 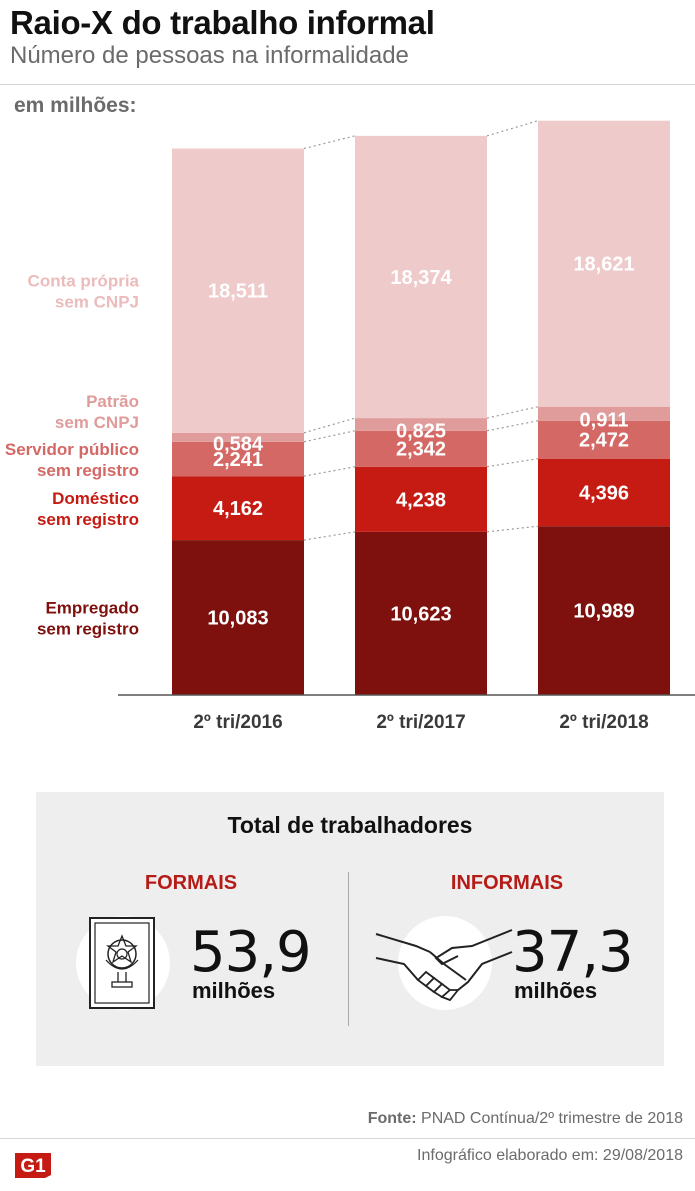 I want to click on totals-title: Total de trabalhadores, so click(x=350, y=825).